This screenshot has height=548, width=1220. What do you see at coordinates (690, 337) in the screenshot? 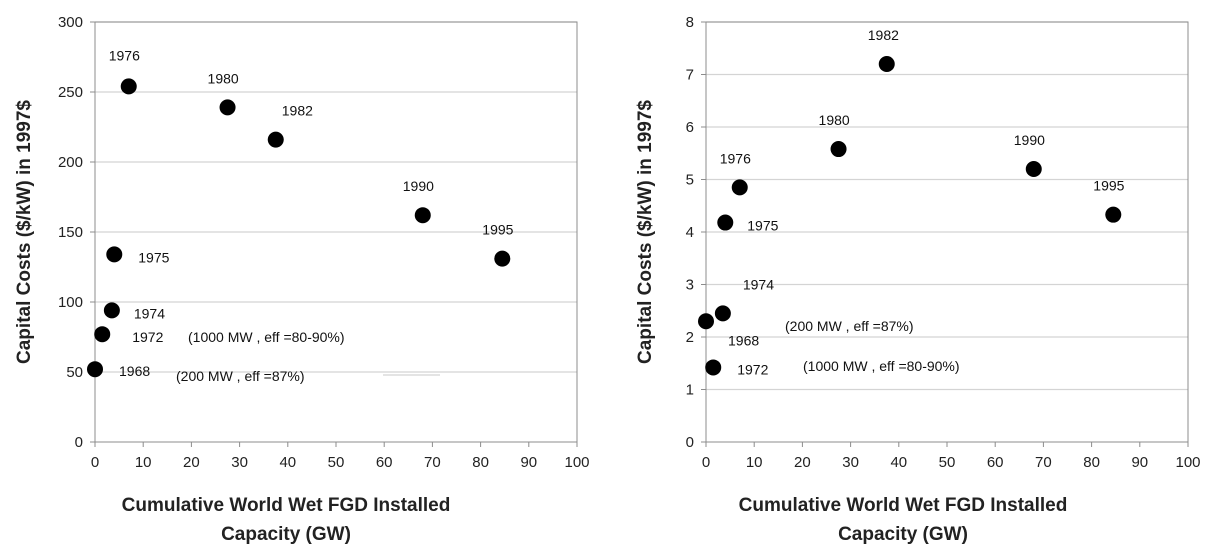
I see `y-tick-label: 2` at bounding box center [690, 337].